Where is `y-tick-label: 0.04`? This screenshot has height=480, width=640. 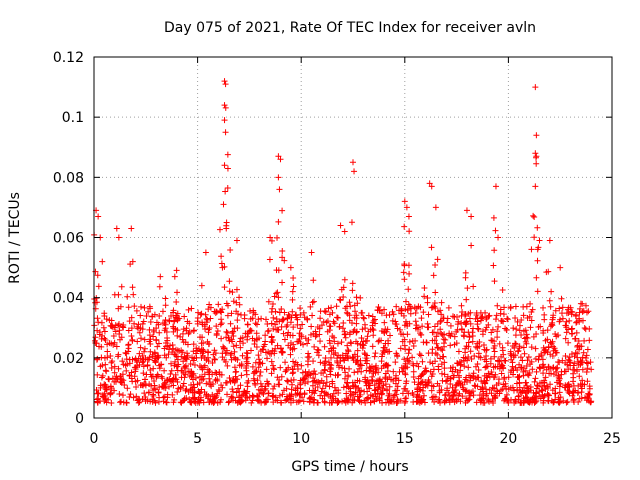
y-tick-label: 0.04 is located at coordinates (68, 299).